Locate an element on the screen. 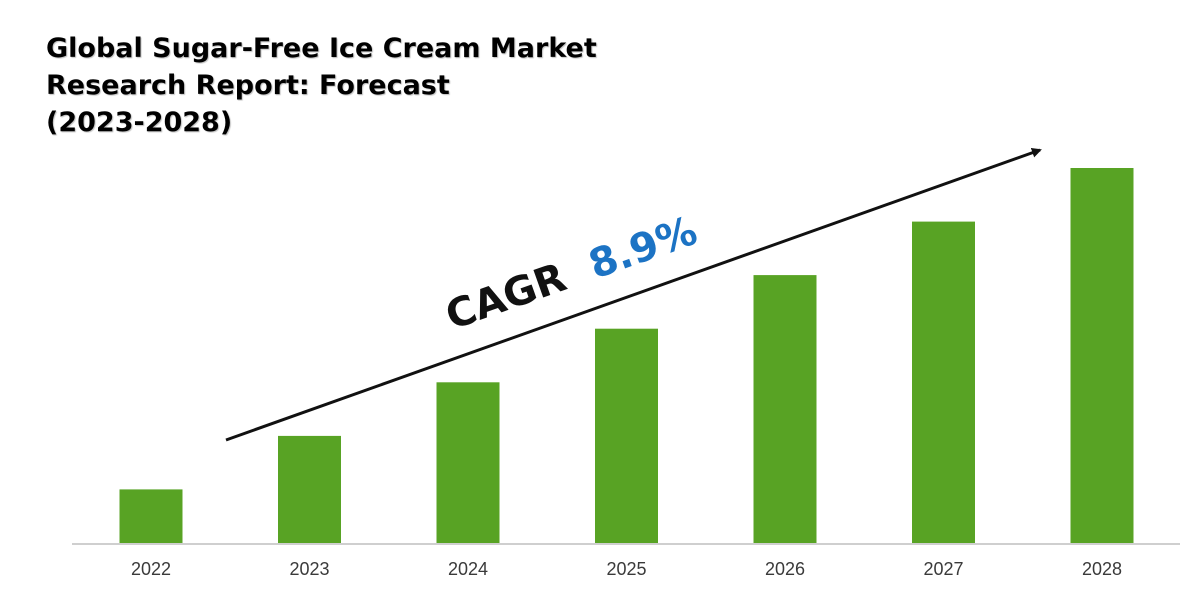 This screenshot has width=1200, height=600. x-tick-label-2026: 2026 is located at coordinates (785, 569).